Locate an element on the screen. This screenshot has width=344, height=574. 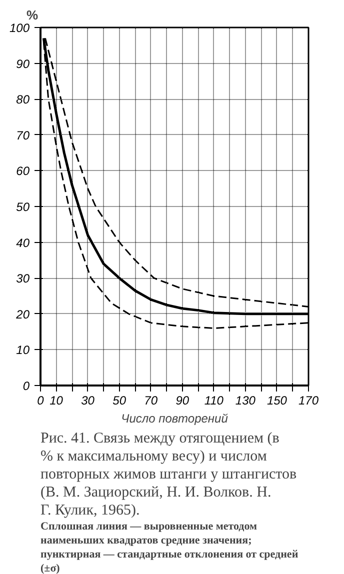
y-tick-label: 40 is located at coordinates (23, 243).